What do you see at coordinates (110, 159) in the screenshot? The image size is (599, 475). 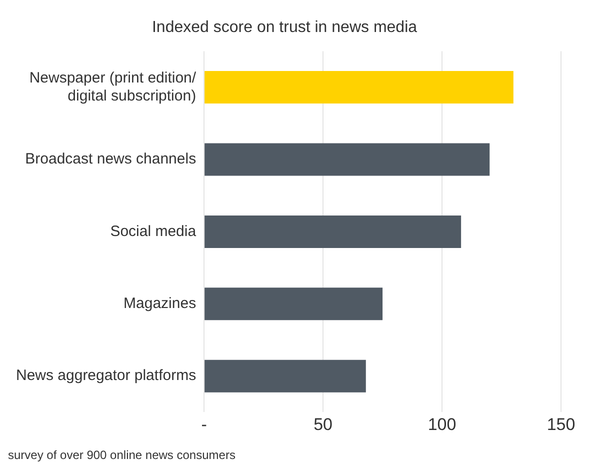 I see `y-tick-label: Broadcast news channels` at bounding box center [110, 159].